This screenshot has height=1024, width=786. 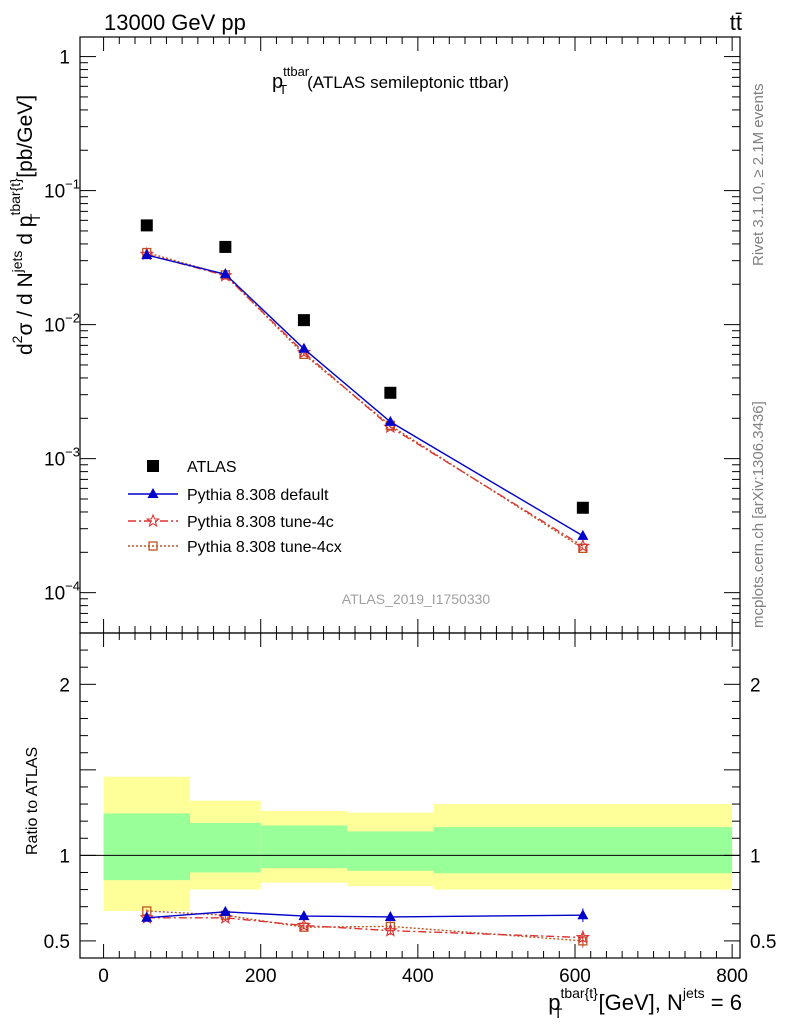 I want to click on y-tick-label-right: 1, so click(x=755, y=856).